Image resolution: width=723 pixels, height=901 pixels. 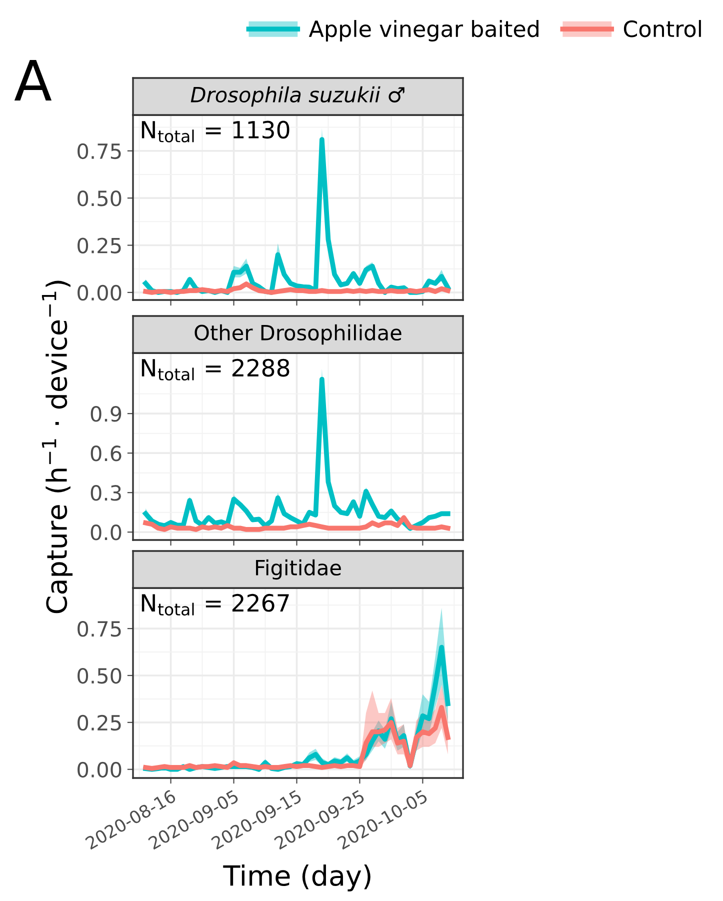 What do you see at coordinates (105, 493) in the screenshot?
I see `y-tick-label: 0.3` at bounding box center [105, 493].